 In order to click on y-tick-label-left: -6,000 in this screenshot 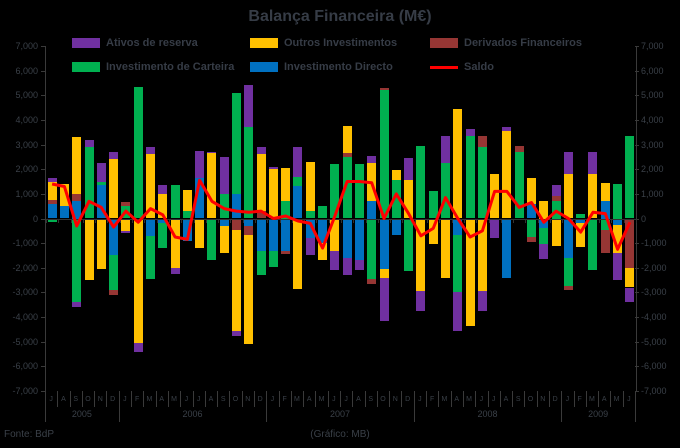, I will do `click(25, 366)`.